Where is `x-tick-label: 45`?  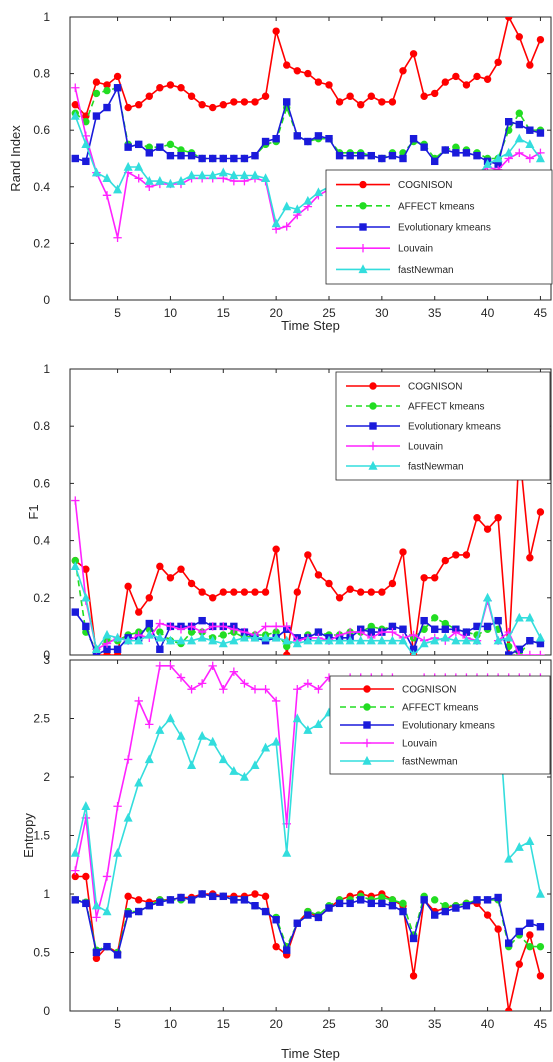 x-tick-label: 45 is located at coordinates (541, 1024).